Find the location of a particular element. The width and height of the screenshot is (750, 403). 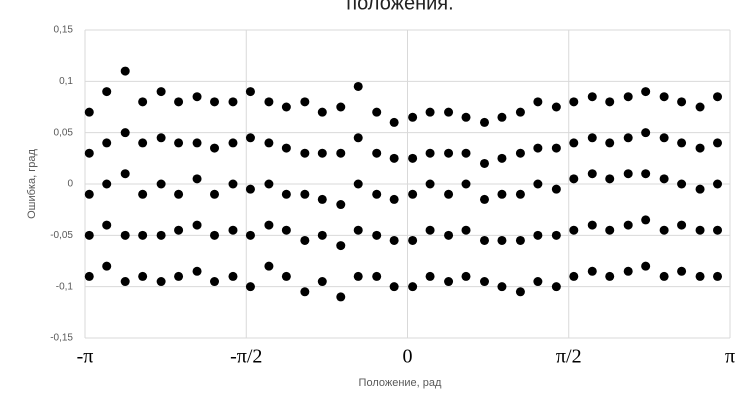

y-tick-label: -0,1 is located at coordinates (65, 286).